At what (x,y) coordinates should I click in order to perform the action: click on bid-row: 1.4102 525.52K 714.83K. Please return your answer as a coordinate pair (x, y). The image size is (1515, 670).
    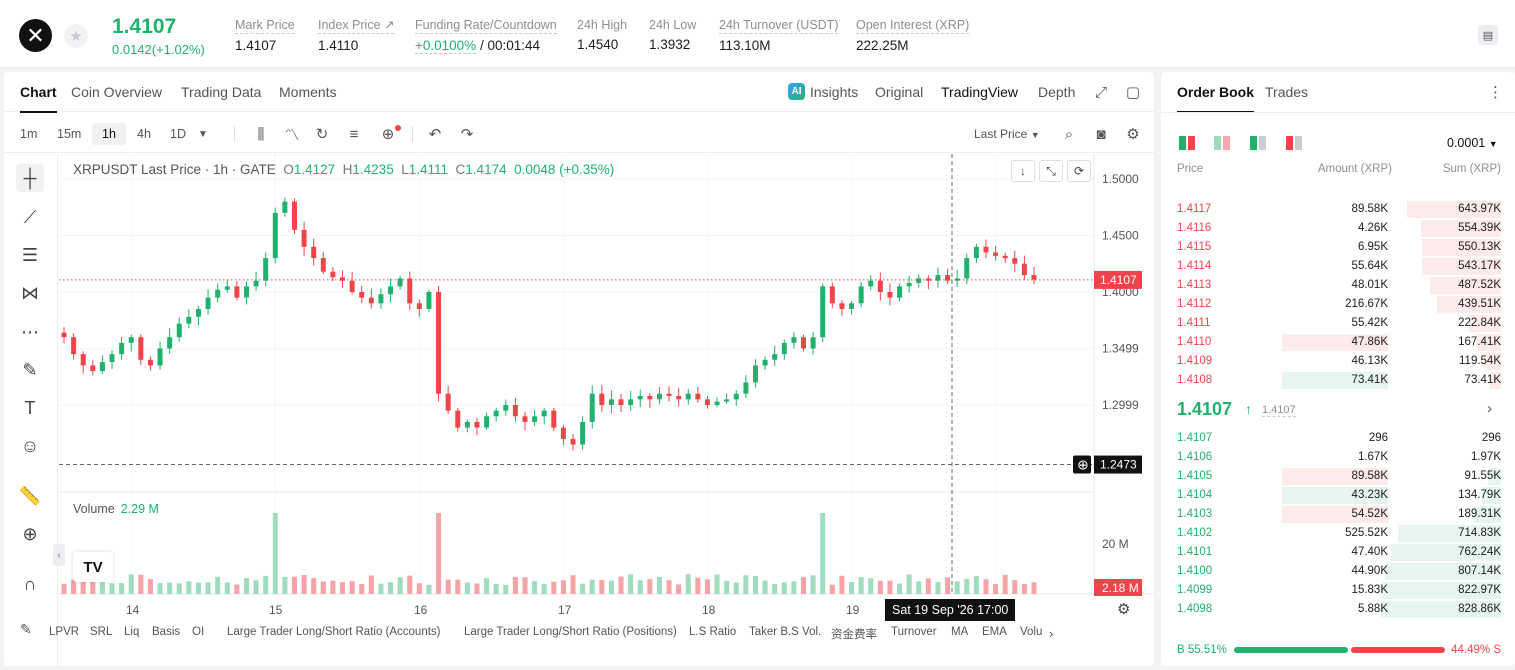
    Looking at the image, I should click on (1338, 533).